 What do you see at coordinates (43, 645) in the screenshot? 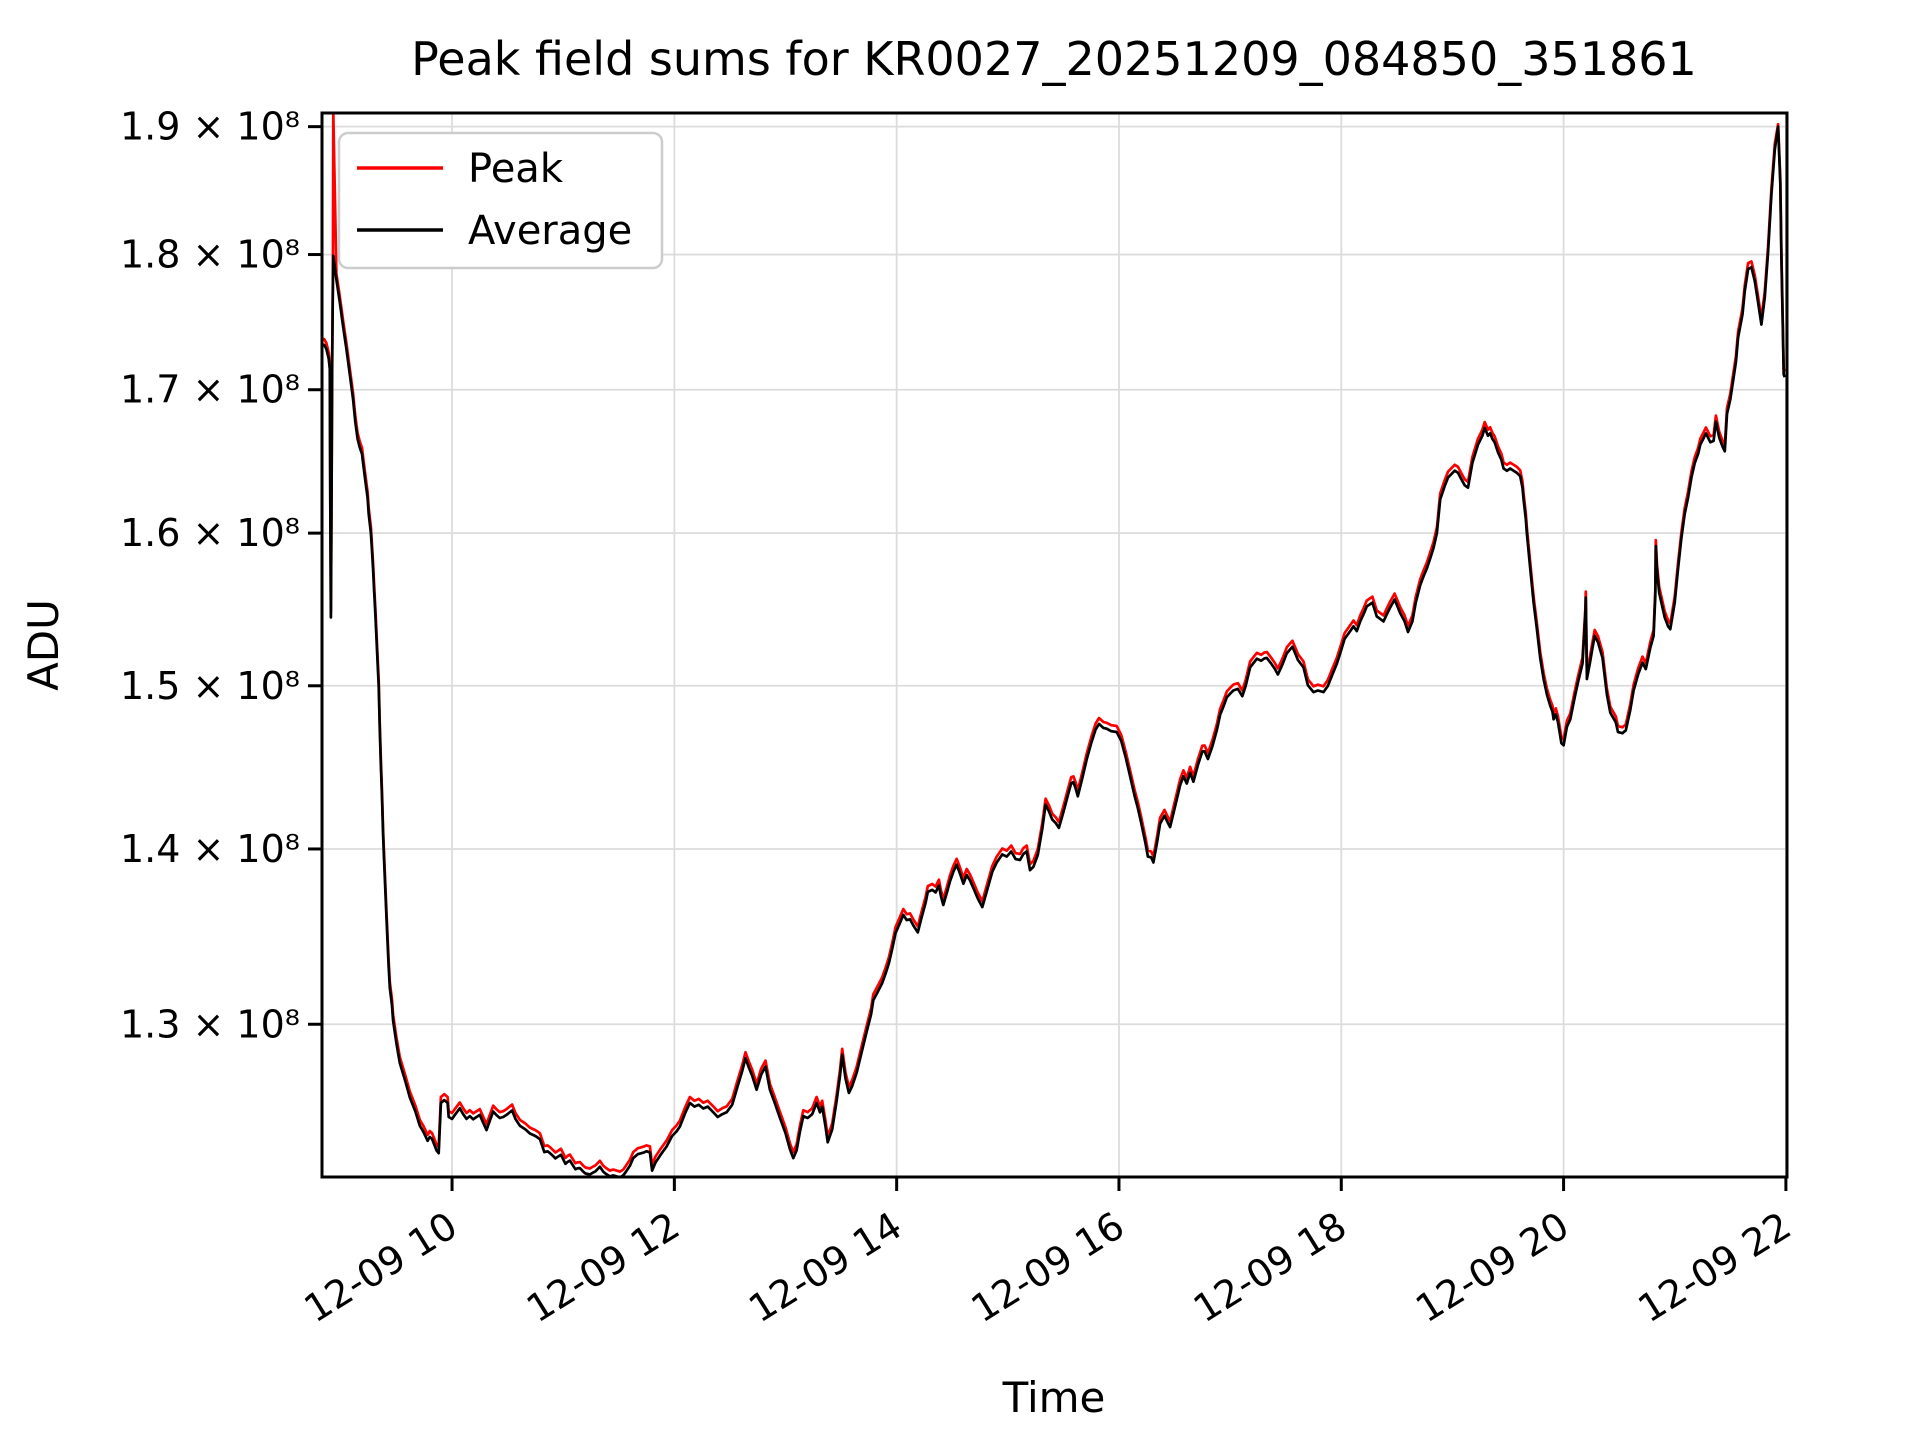
I see `y-axis-label: ADU` at bounding box center [43, 645].